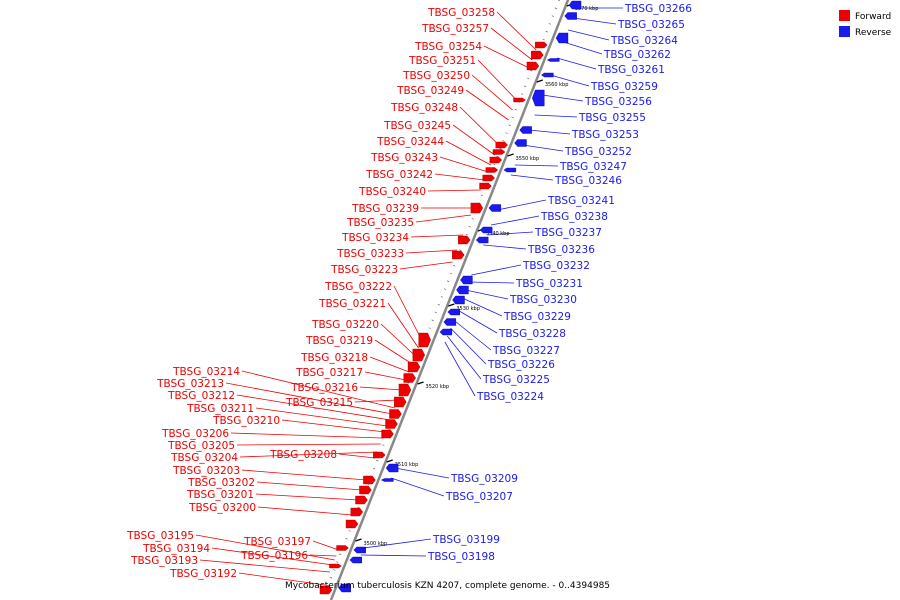 Image resolution: width=900 pixels, height=600 pixels. What do you see at coordinates (455, 29) in the screenshot?
I see `gene-label-forward: TBSG_03257` at bounding box center [455, 29].